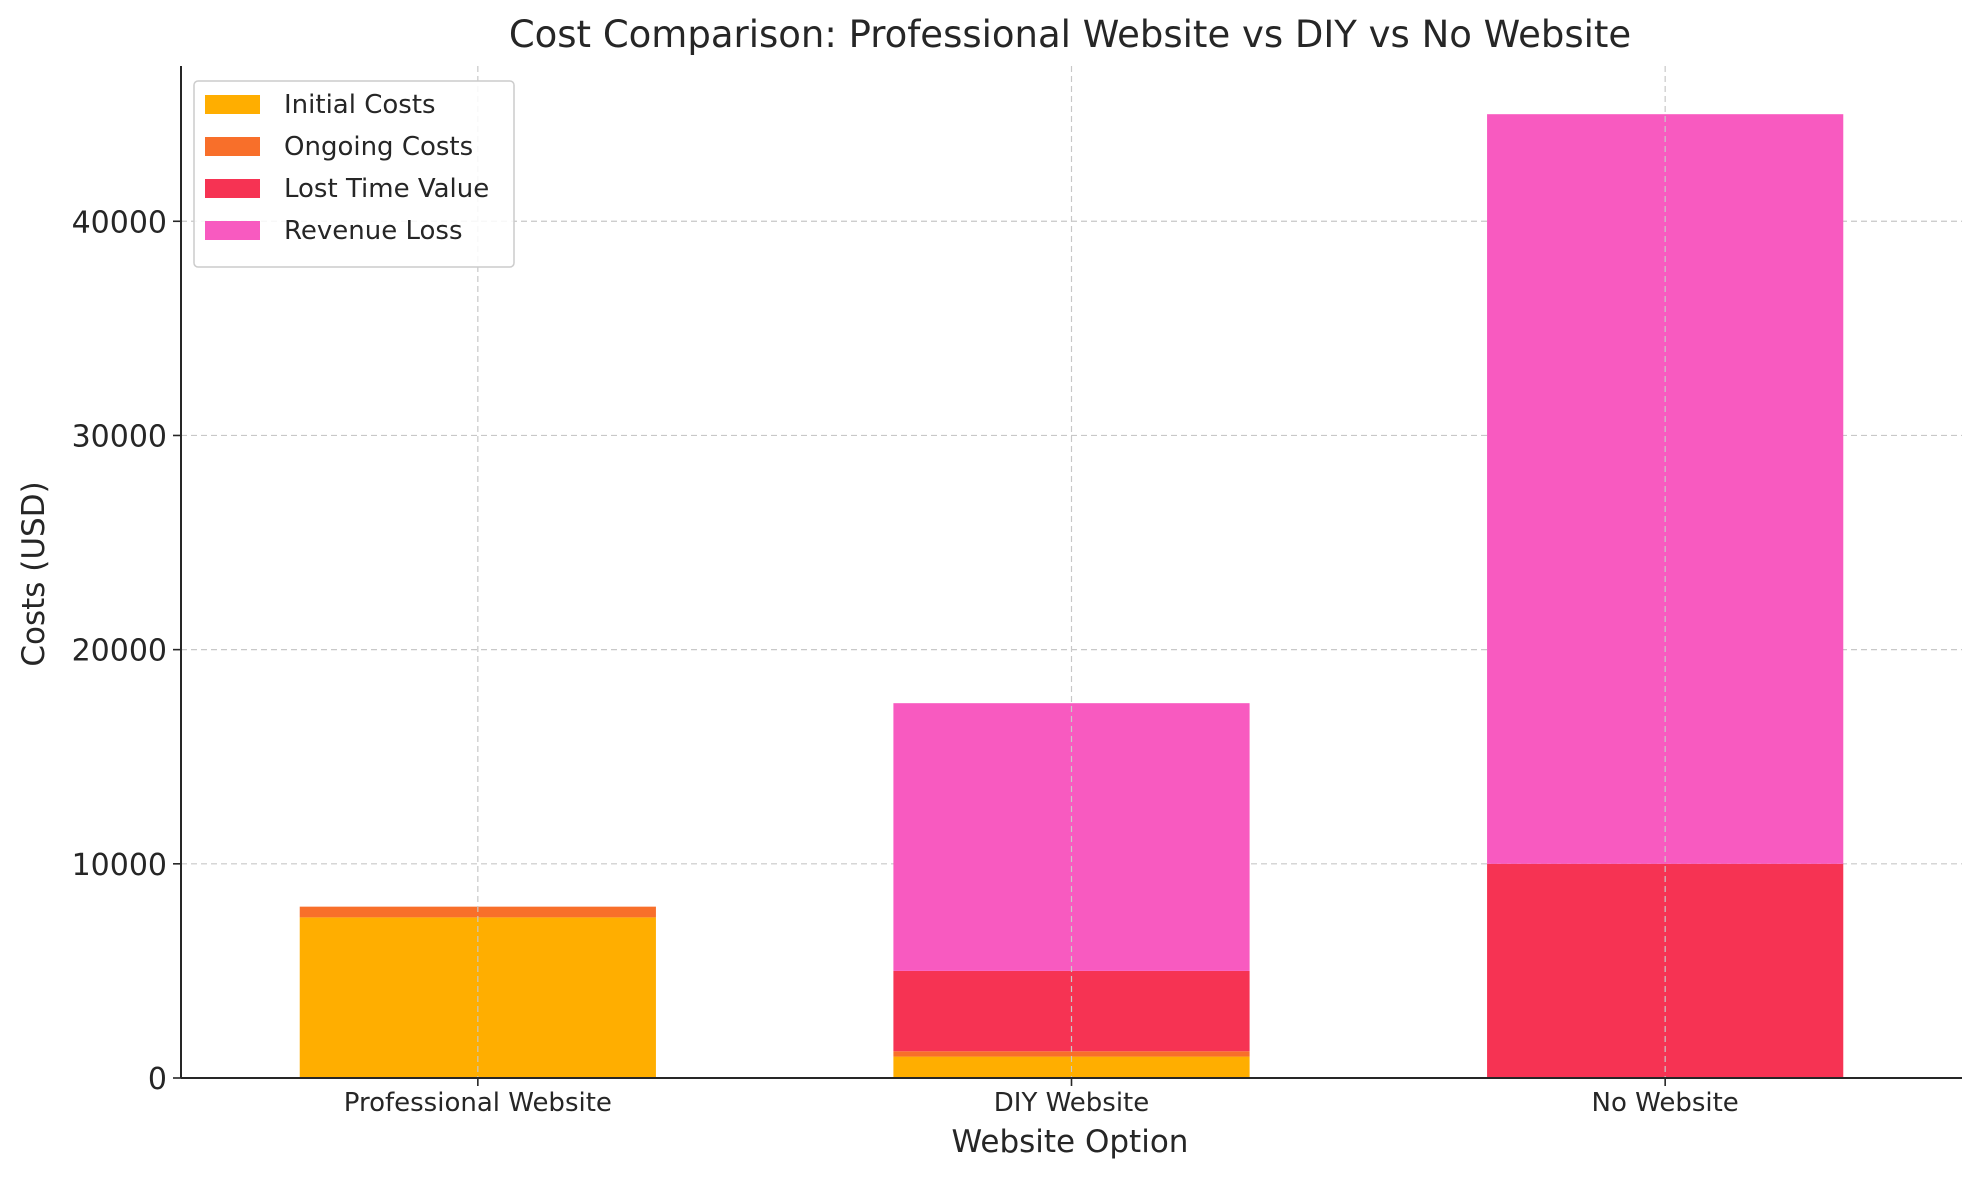  I want to click on x-axis-label: Website Option, so click(1070, 1142).